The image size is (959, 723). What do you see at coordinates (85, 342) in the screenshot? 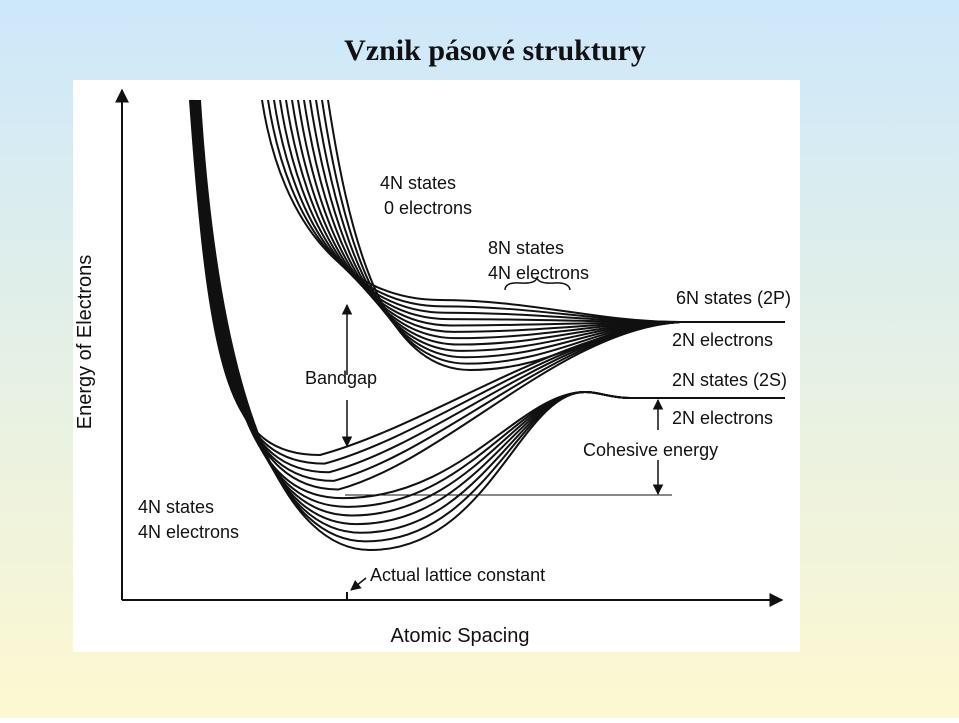
I see `y-axis-label: Energy of Electrons` at bounding box center [85, 342].